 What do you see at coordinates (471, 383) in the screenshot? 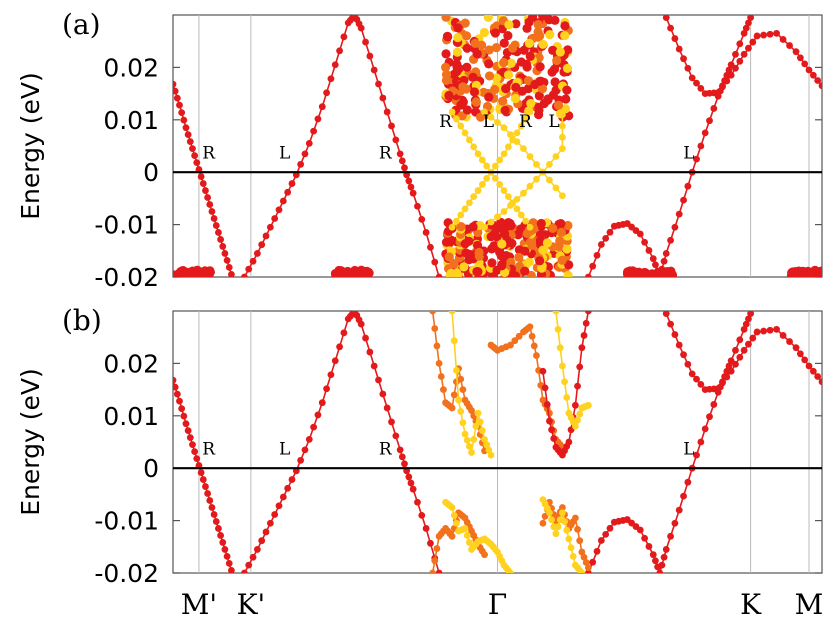
I see `panel-b-series-line` at bounding box center [471, 383].